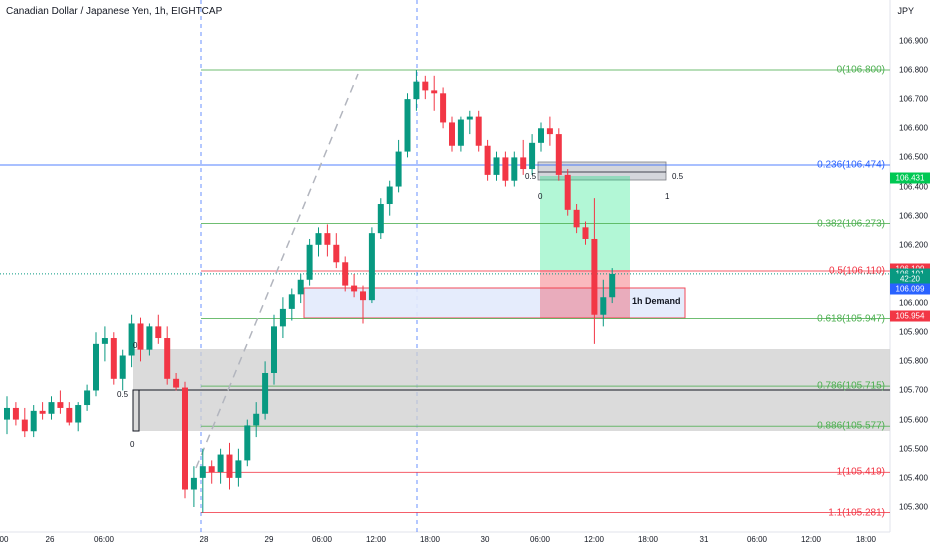 The width and height of the screenshot is (932, 550). Describe the element at coordinates (910, 177) in the screenshot. I see `price-tag-0: 106.431` at that location.